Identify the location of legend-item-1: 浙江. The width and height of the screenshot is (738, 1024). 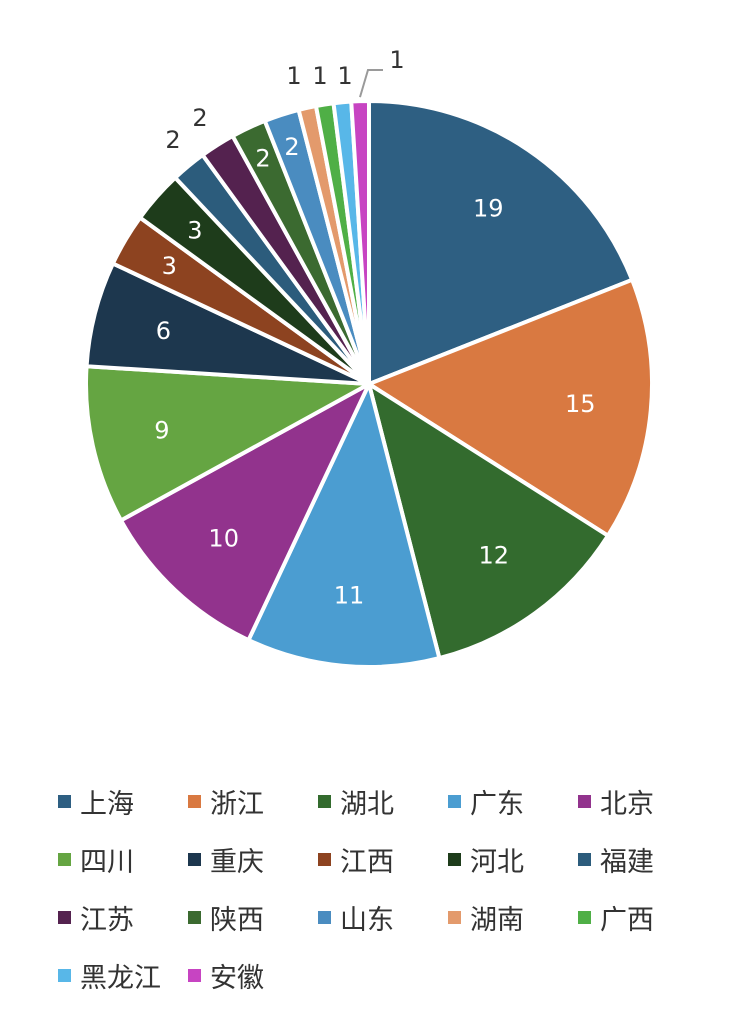
(253, 801).